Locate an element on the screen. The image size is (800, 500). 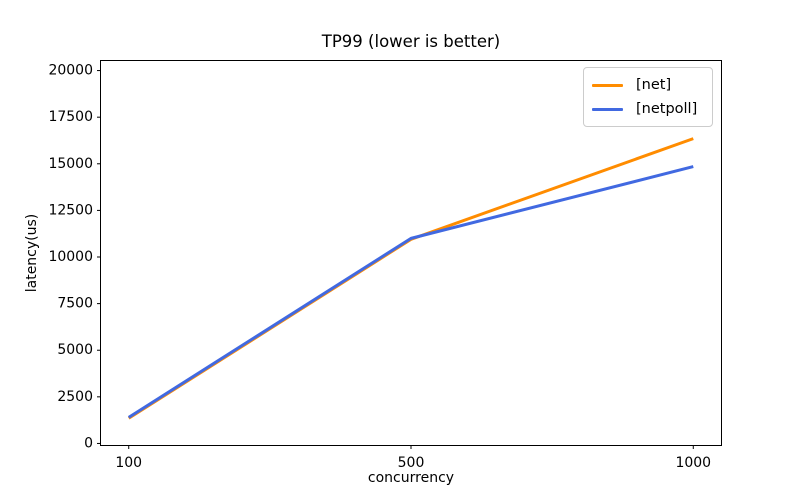
legend-item-net: [net] is located at coordinates (648, 85).